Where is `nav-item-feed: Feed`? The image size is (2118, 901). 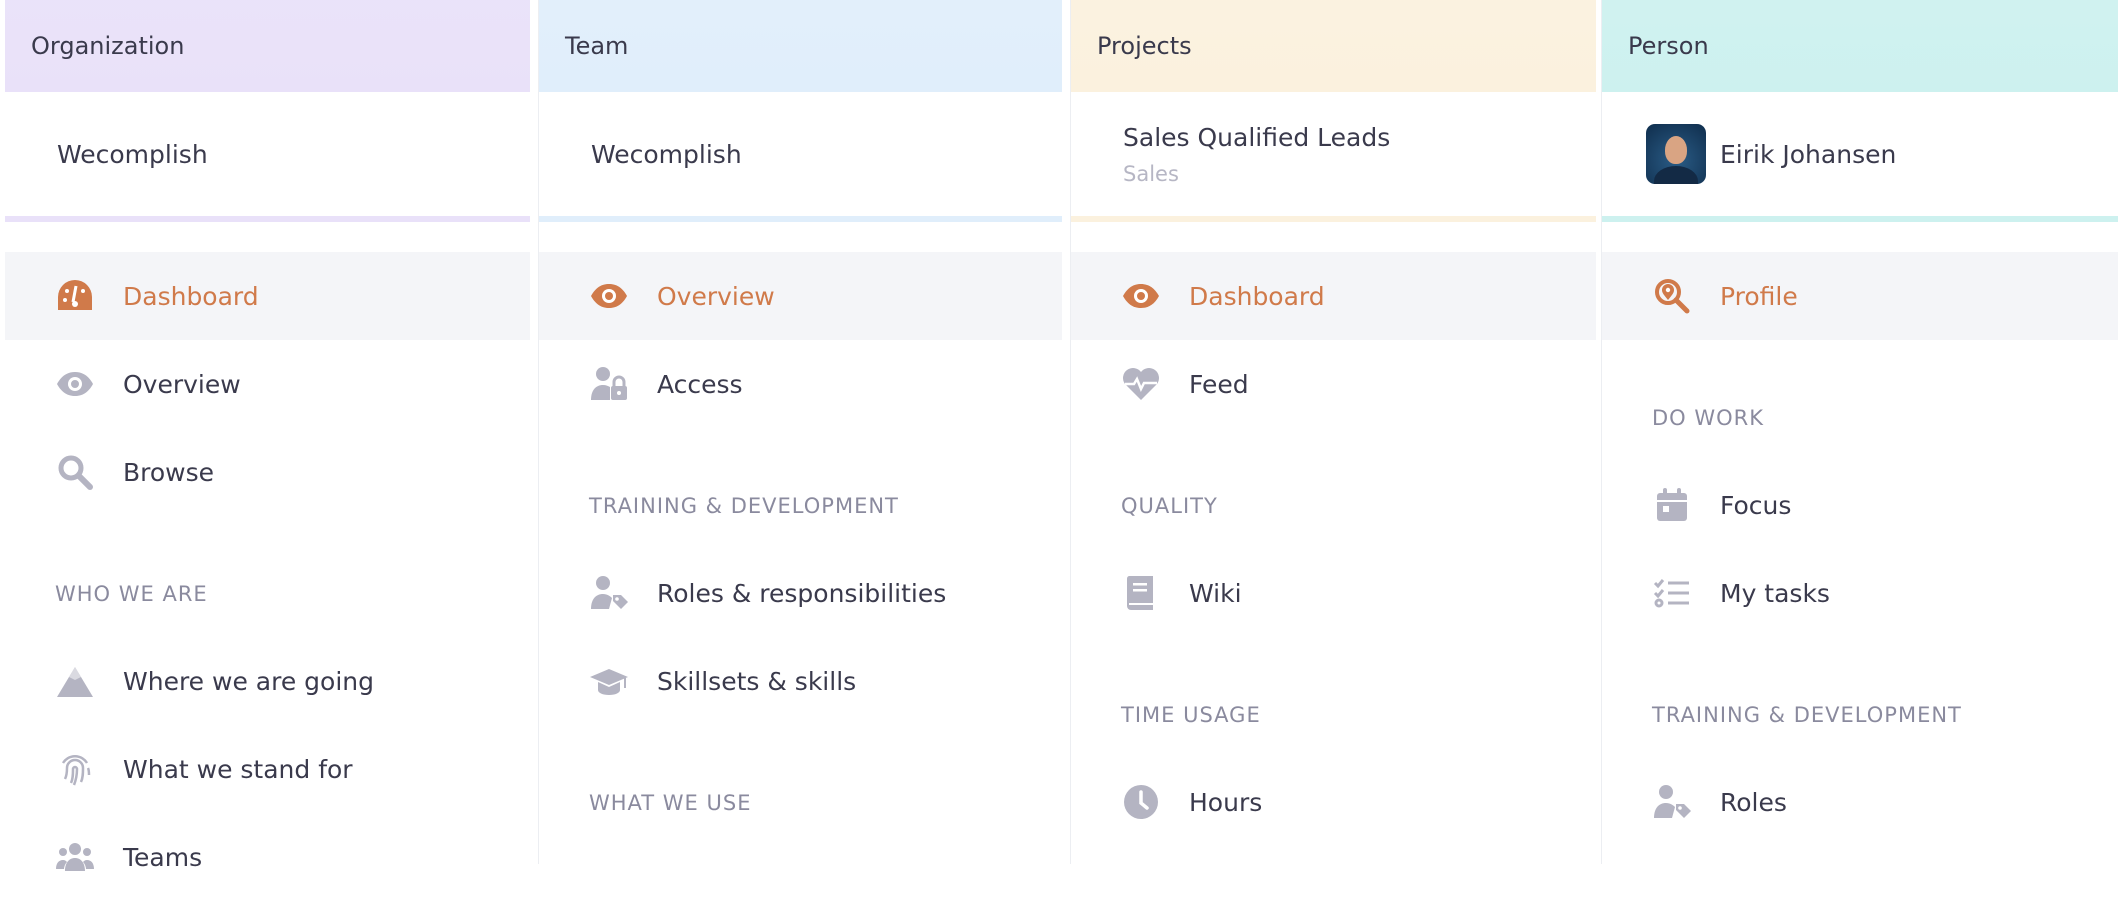
nav-item-feed: Feed is located at coordinates (1333, 384).